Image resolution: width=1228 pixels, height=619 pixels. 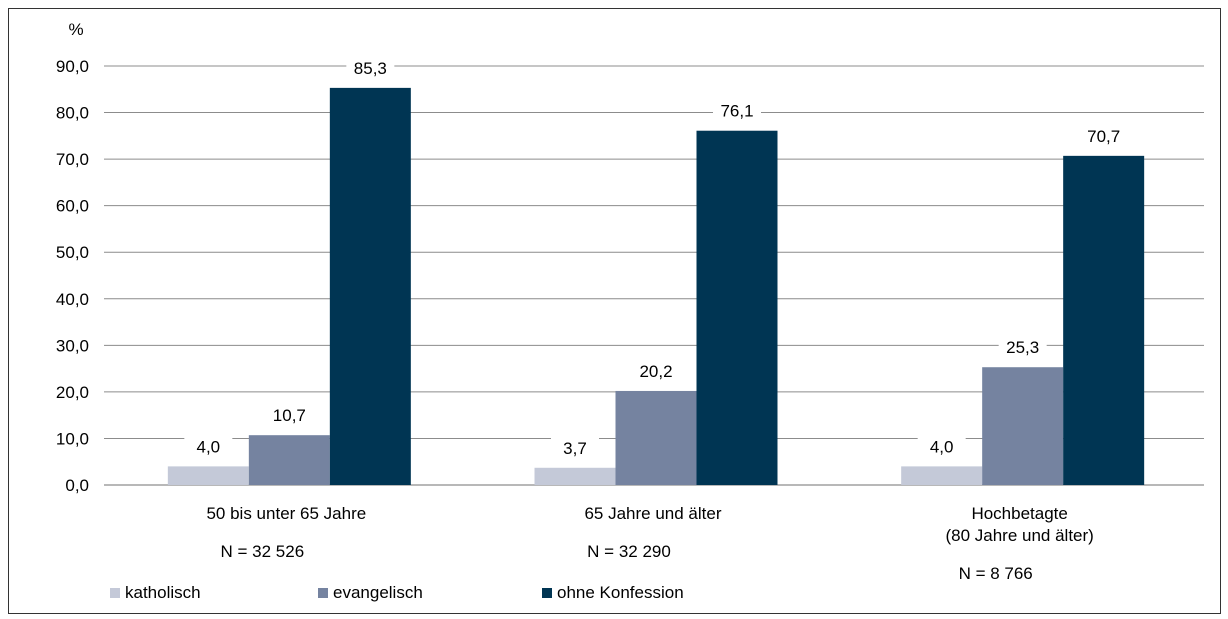 I want to click on category-label: Hochbetagte, so click(x=1019, y=513).